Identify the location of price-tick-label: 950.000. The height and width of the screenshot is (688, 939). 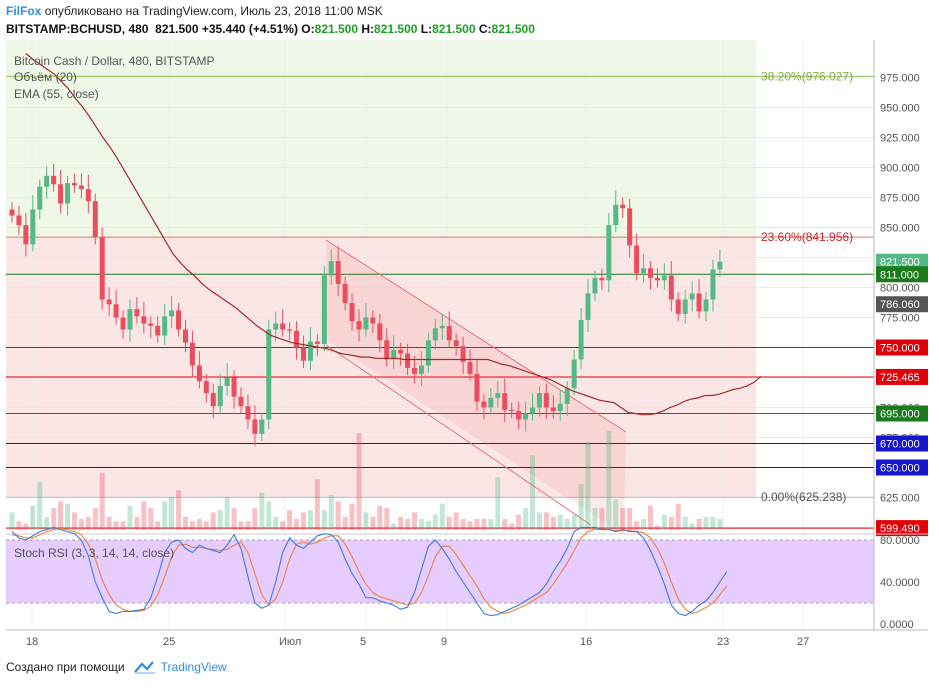
(900, 109).